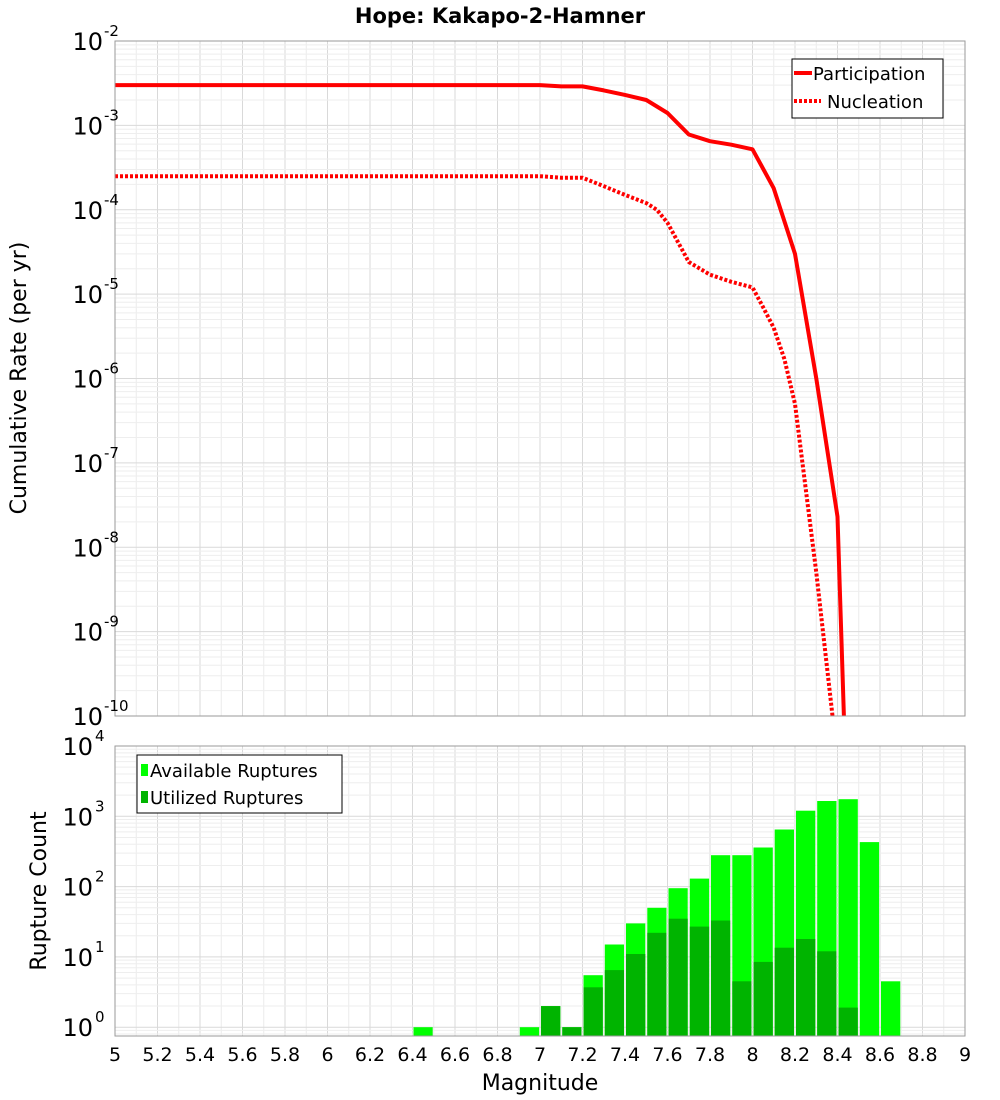 The image size is (1000, 1100). What do you see at coordinates (965, 1055) in the screenshot?
I see `x-tick-label: 9` at bounding box center [965, 1055].